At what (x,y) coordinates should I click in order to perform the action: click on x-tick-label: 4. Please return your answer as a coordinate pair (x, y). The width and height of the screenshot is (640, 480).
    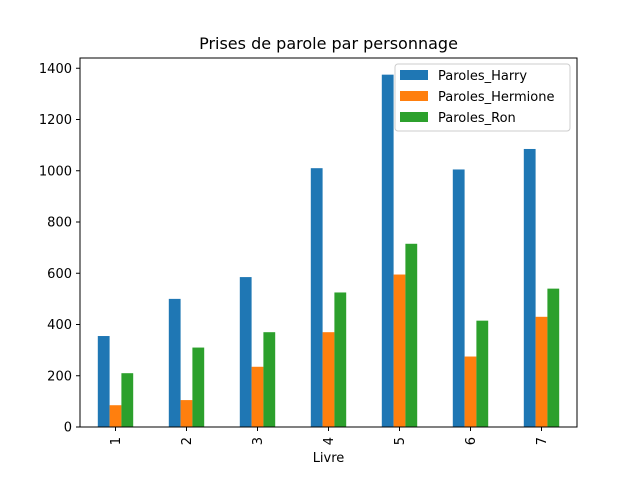
    Looking at the image, I should click on (329, 441).